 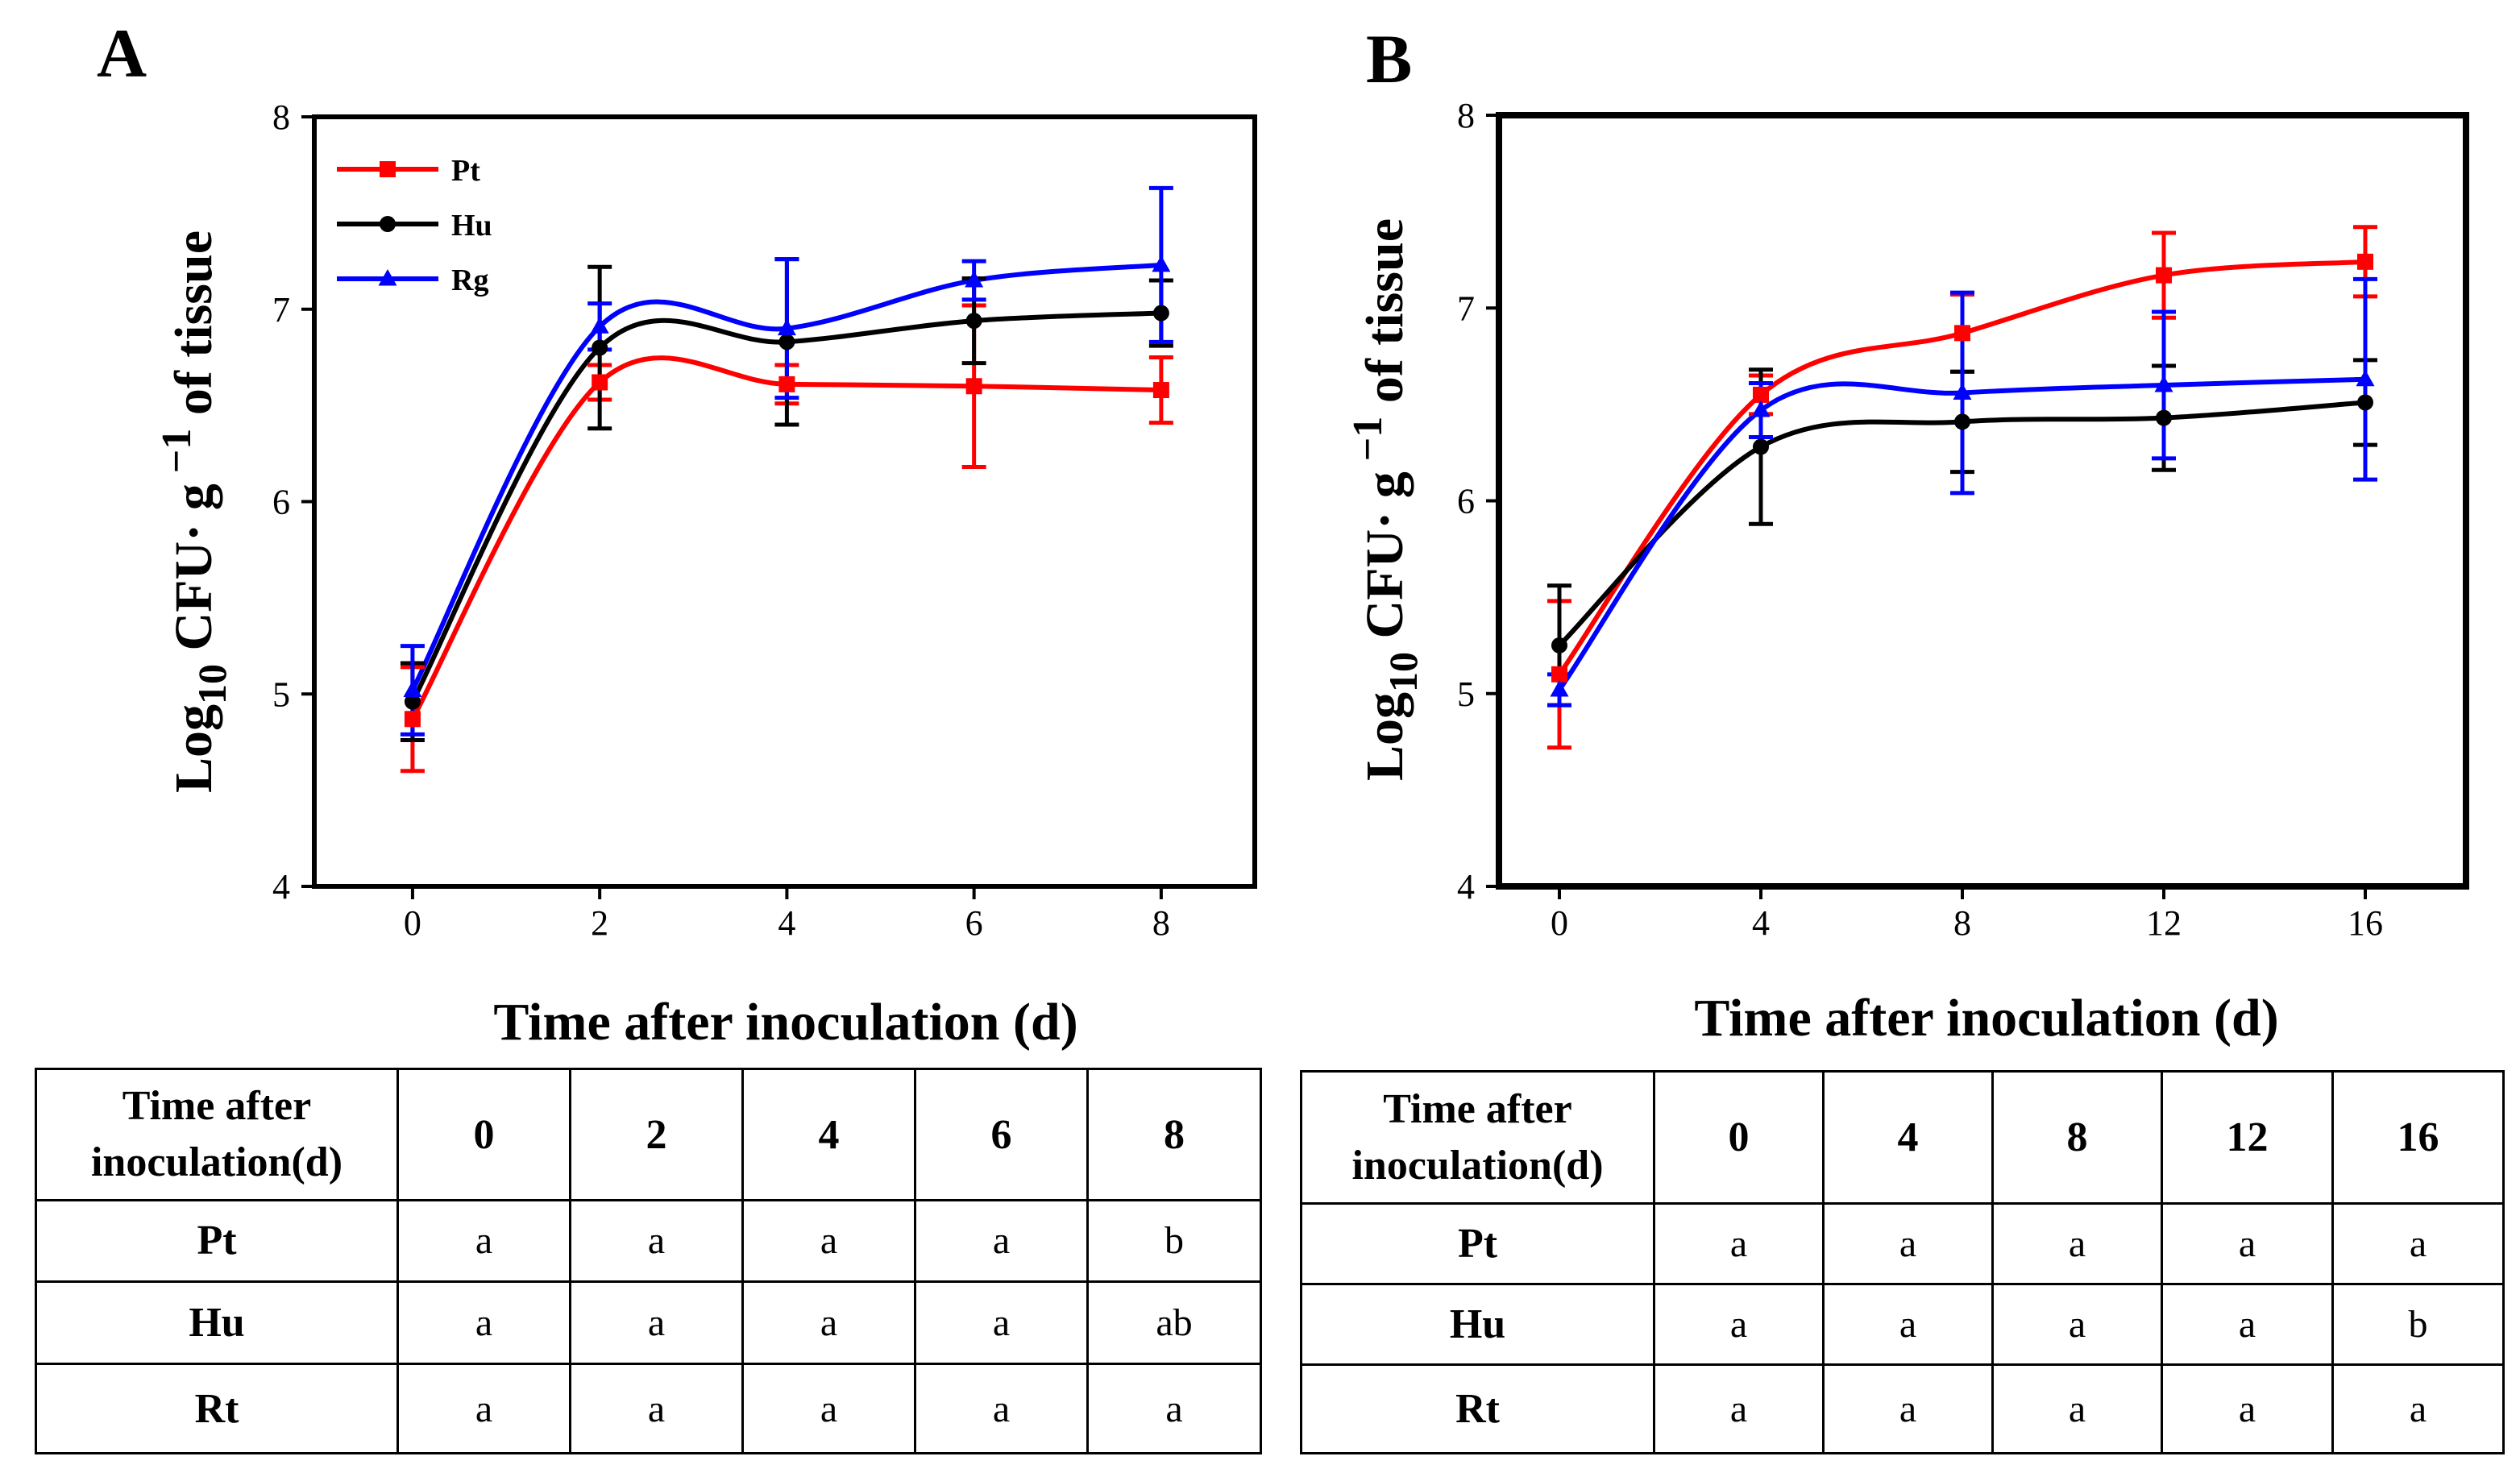 What do you see at coordinates (471, 226) in the screenshot?
I see `legend-label: Hu` at bounding box center [471, 226].